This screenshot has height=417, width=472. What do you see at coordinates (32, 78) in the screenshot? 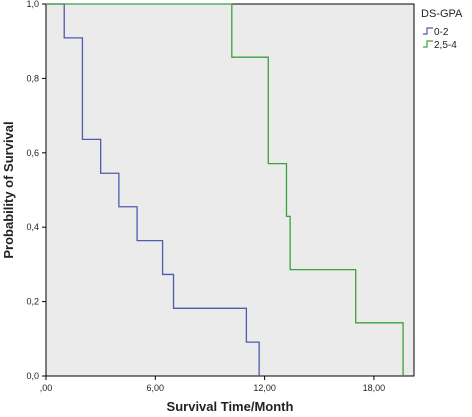
I see `y-tick-label: 0,8` at bounding box center [32, 78].